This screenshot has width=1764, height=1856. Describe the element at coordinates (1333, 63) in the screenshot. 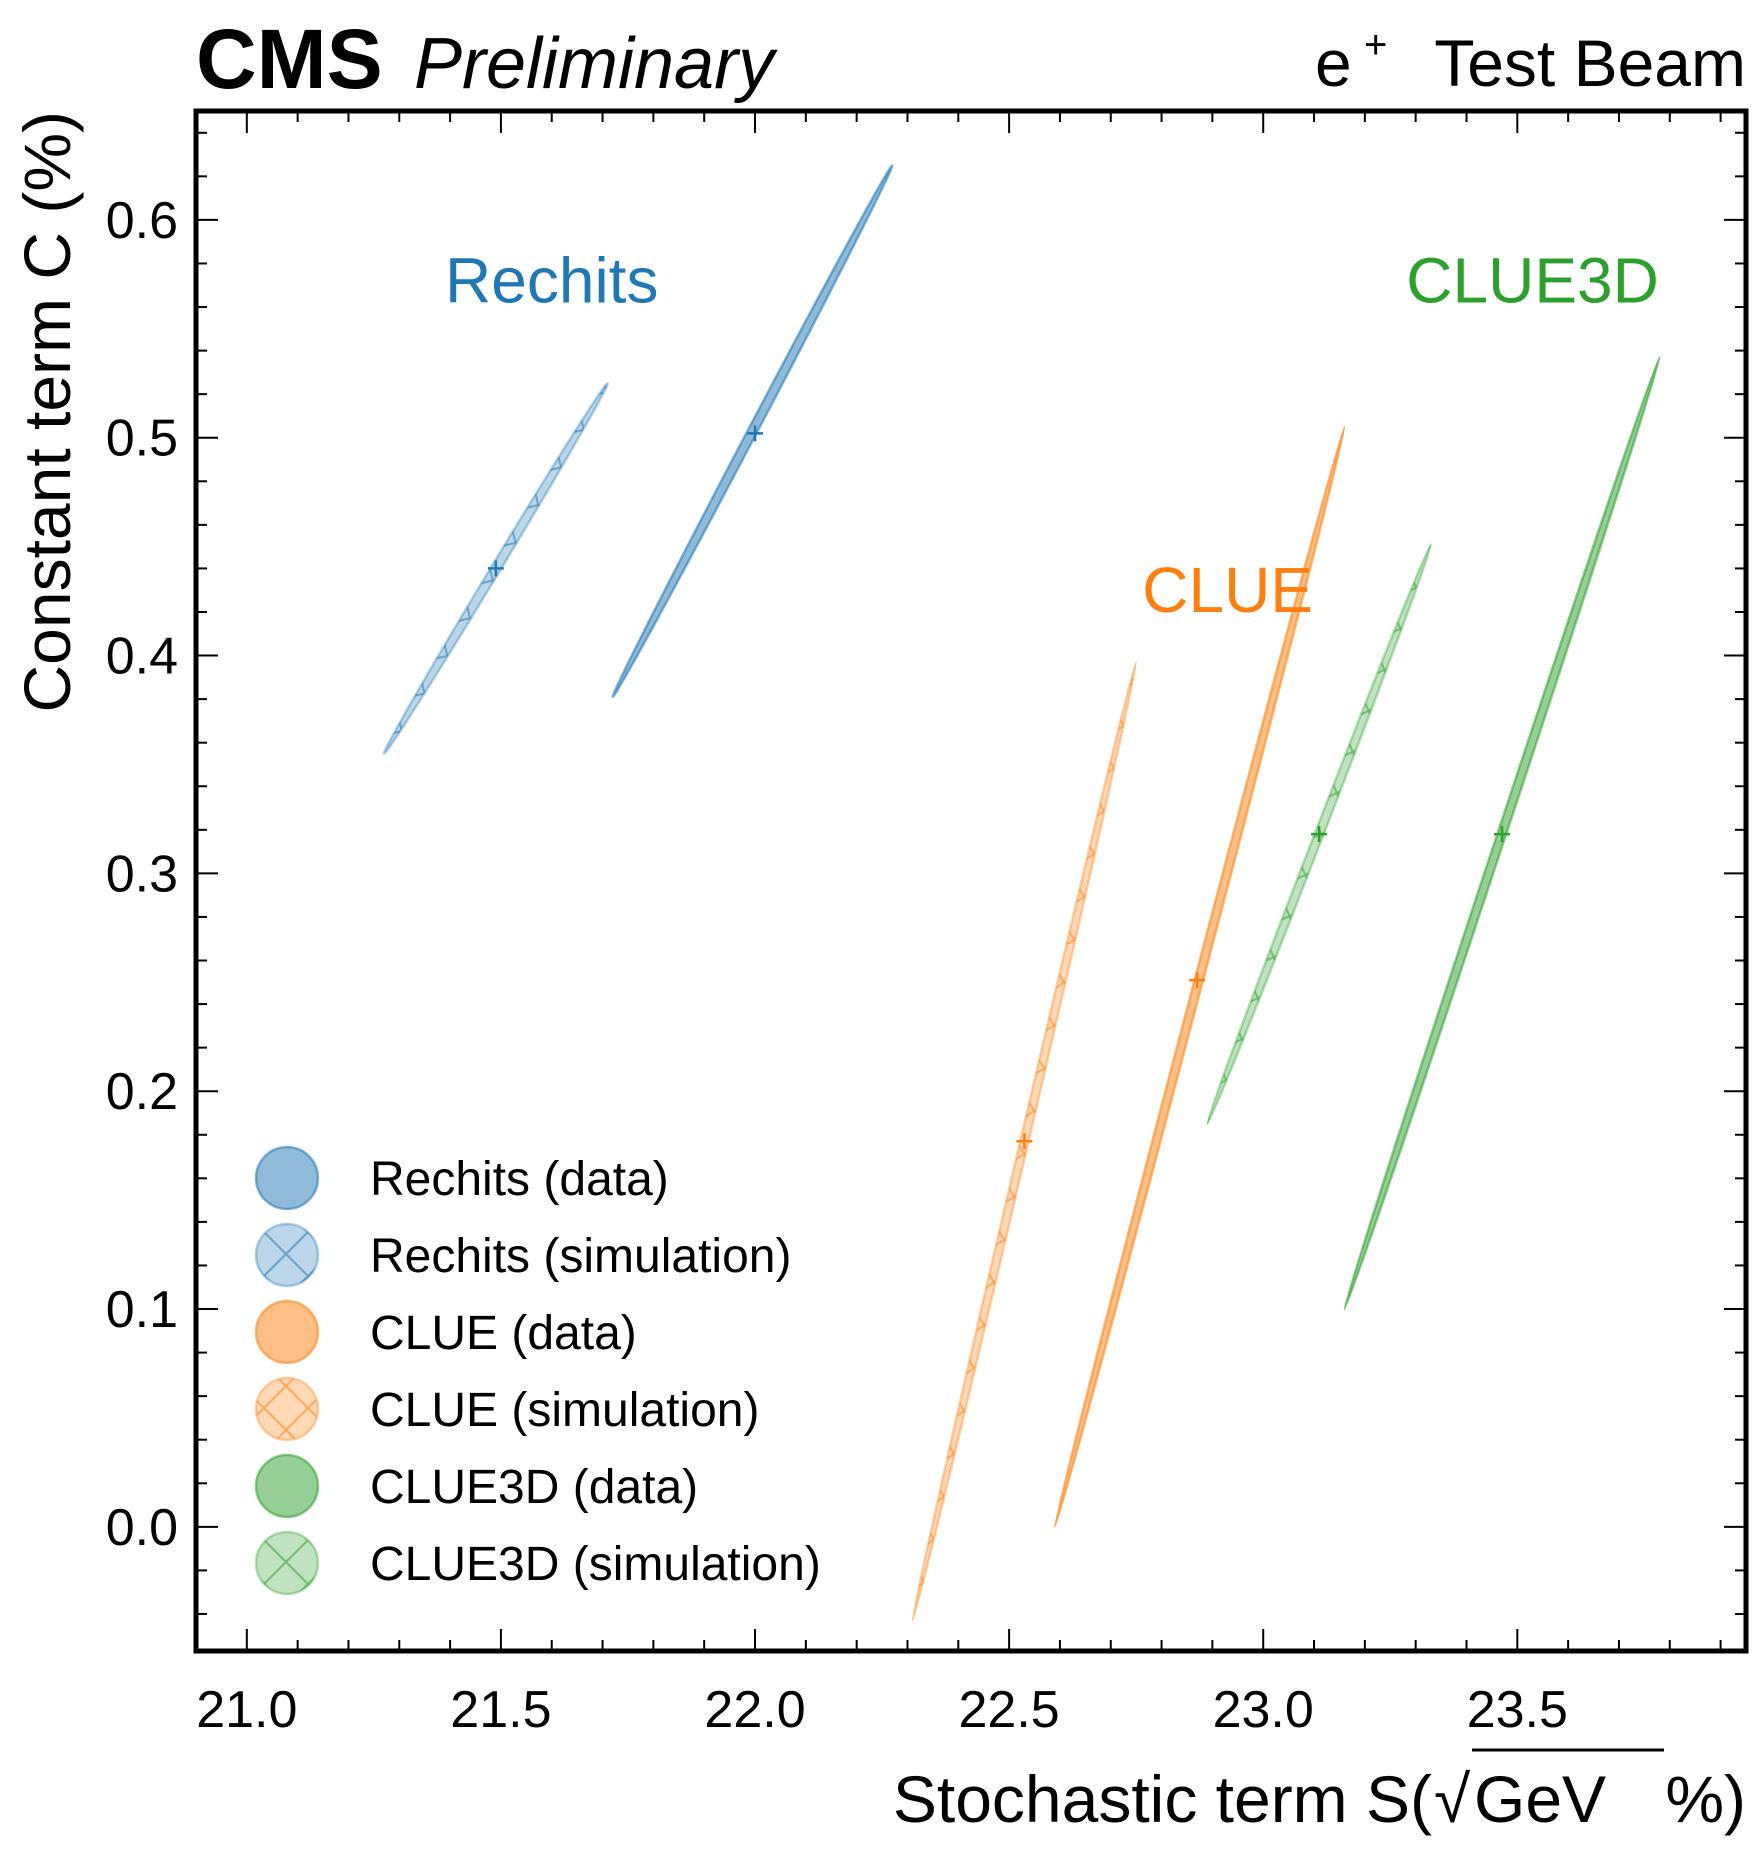

I see `beam-particle: e` at that location.